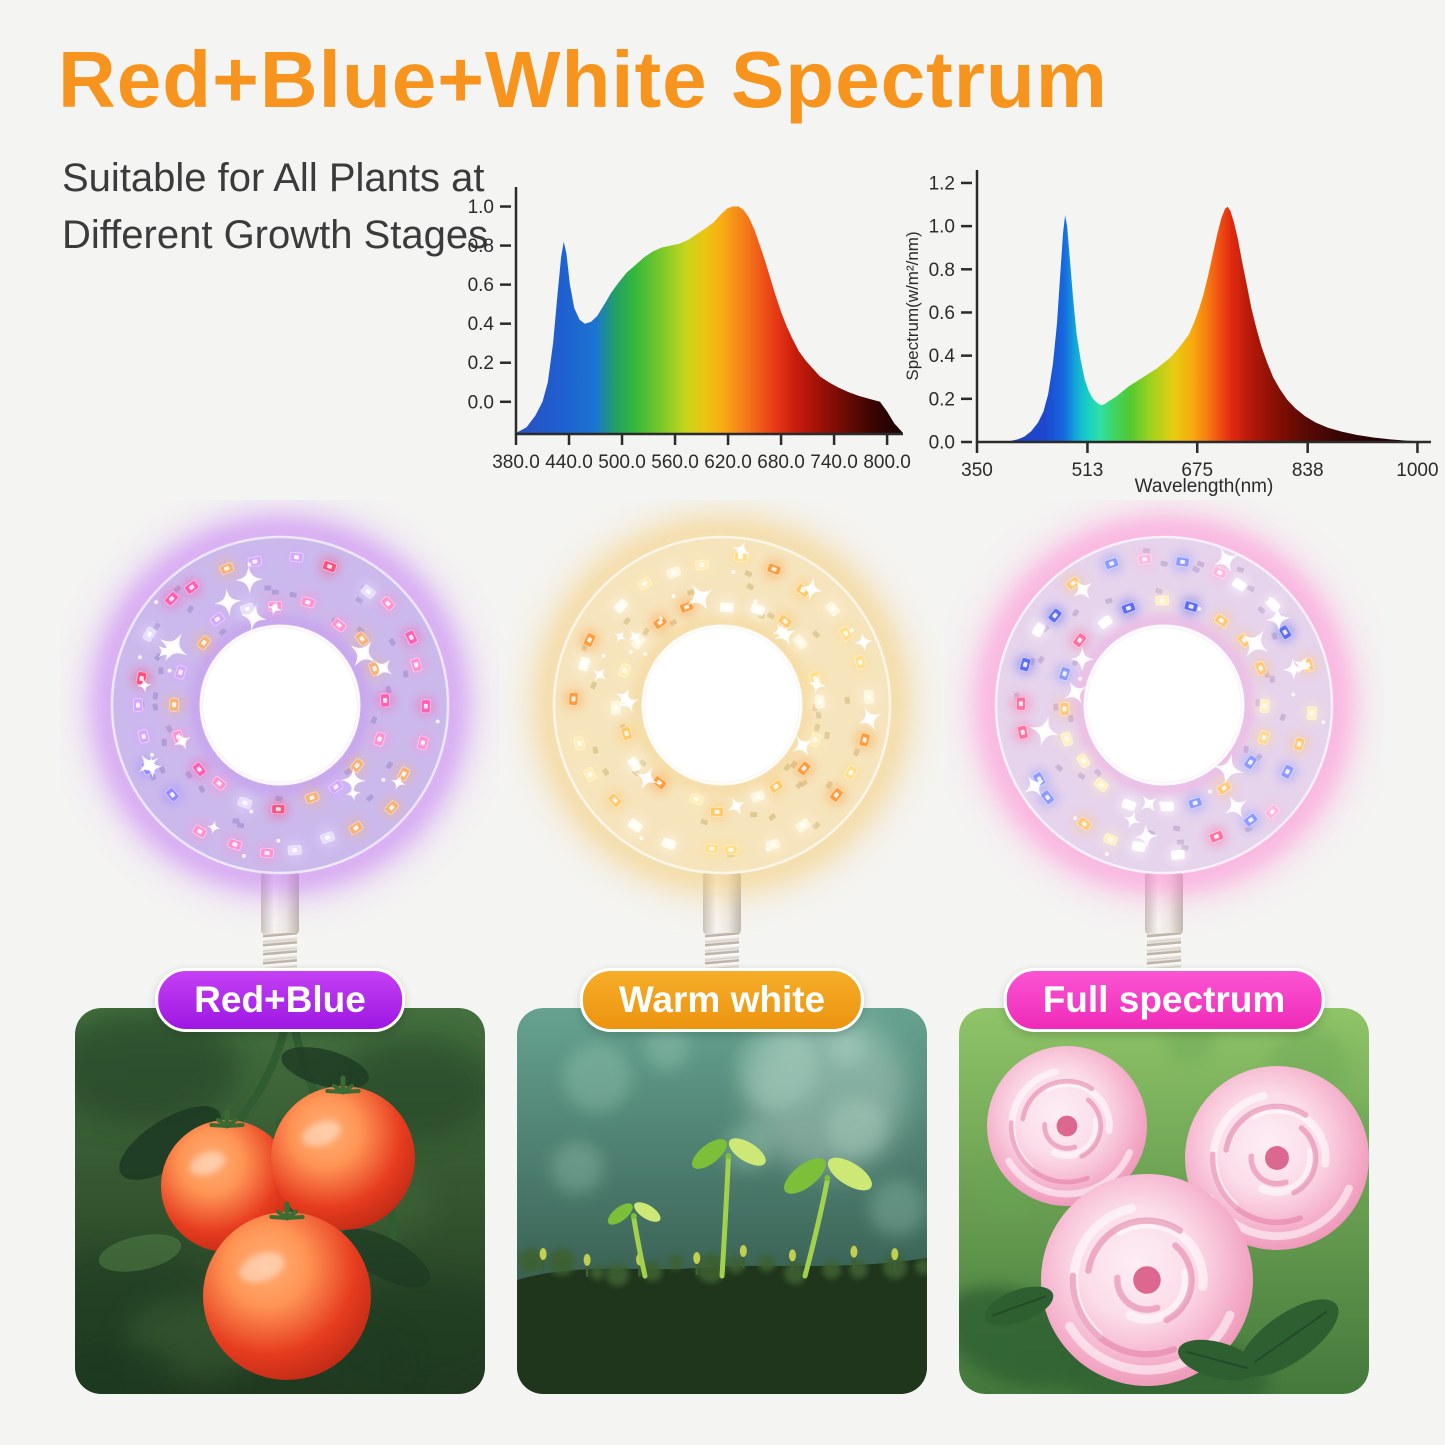 This screenshot has height=1445, width=1445. Describe the element at coordinates (722, 1201) in the screenshot. I see `photo-seedlings` at that location.